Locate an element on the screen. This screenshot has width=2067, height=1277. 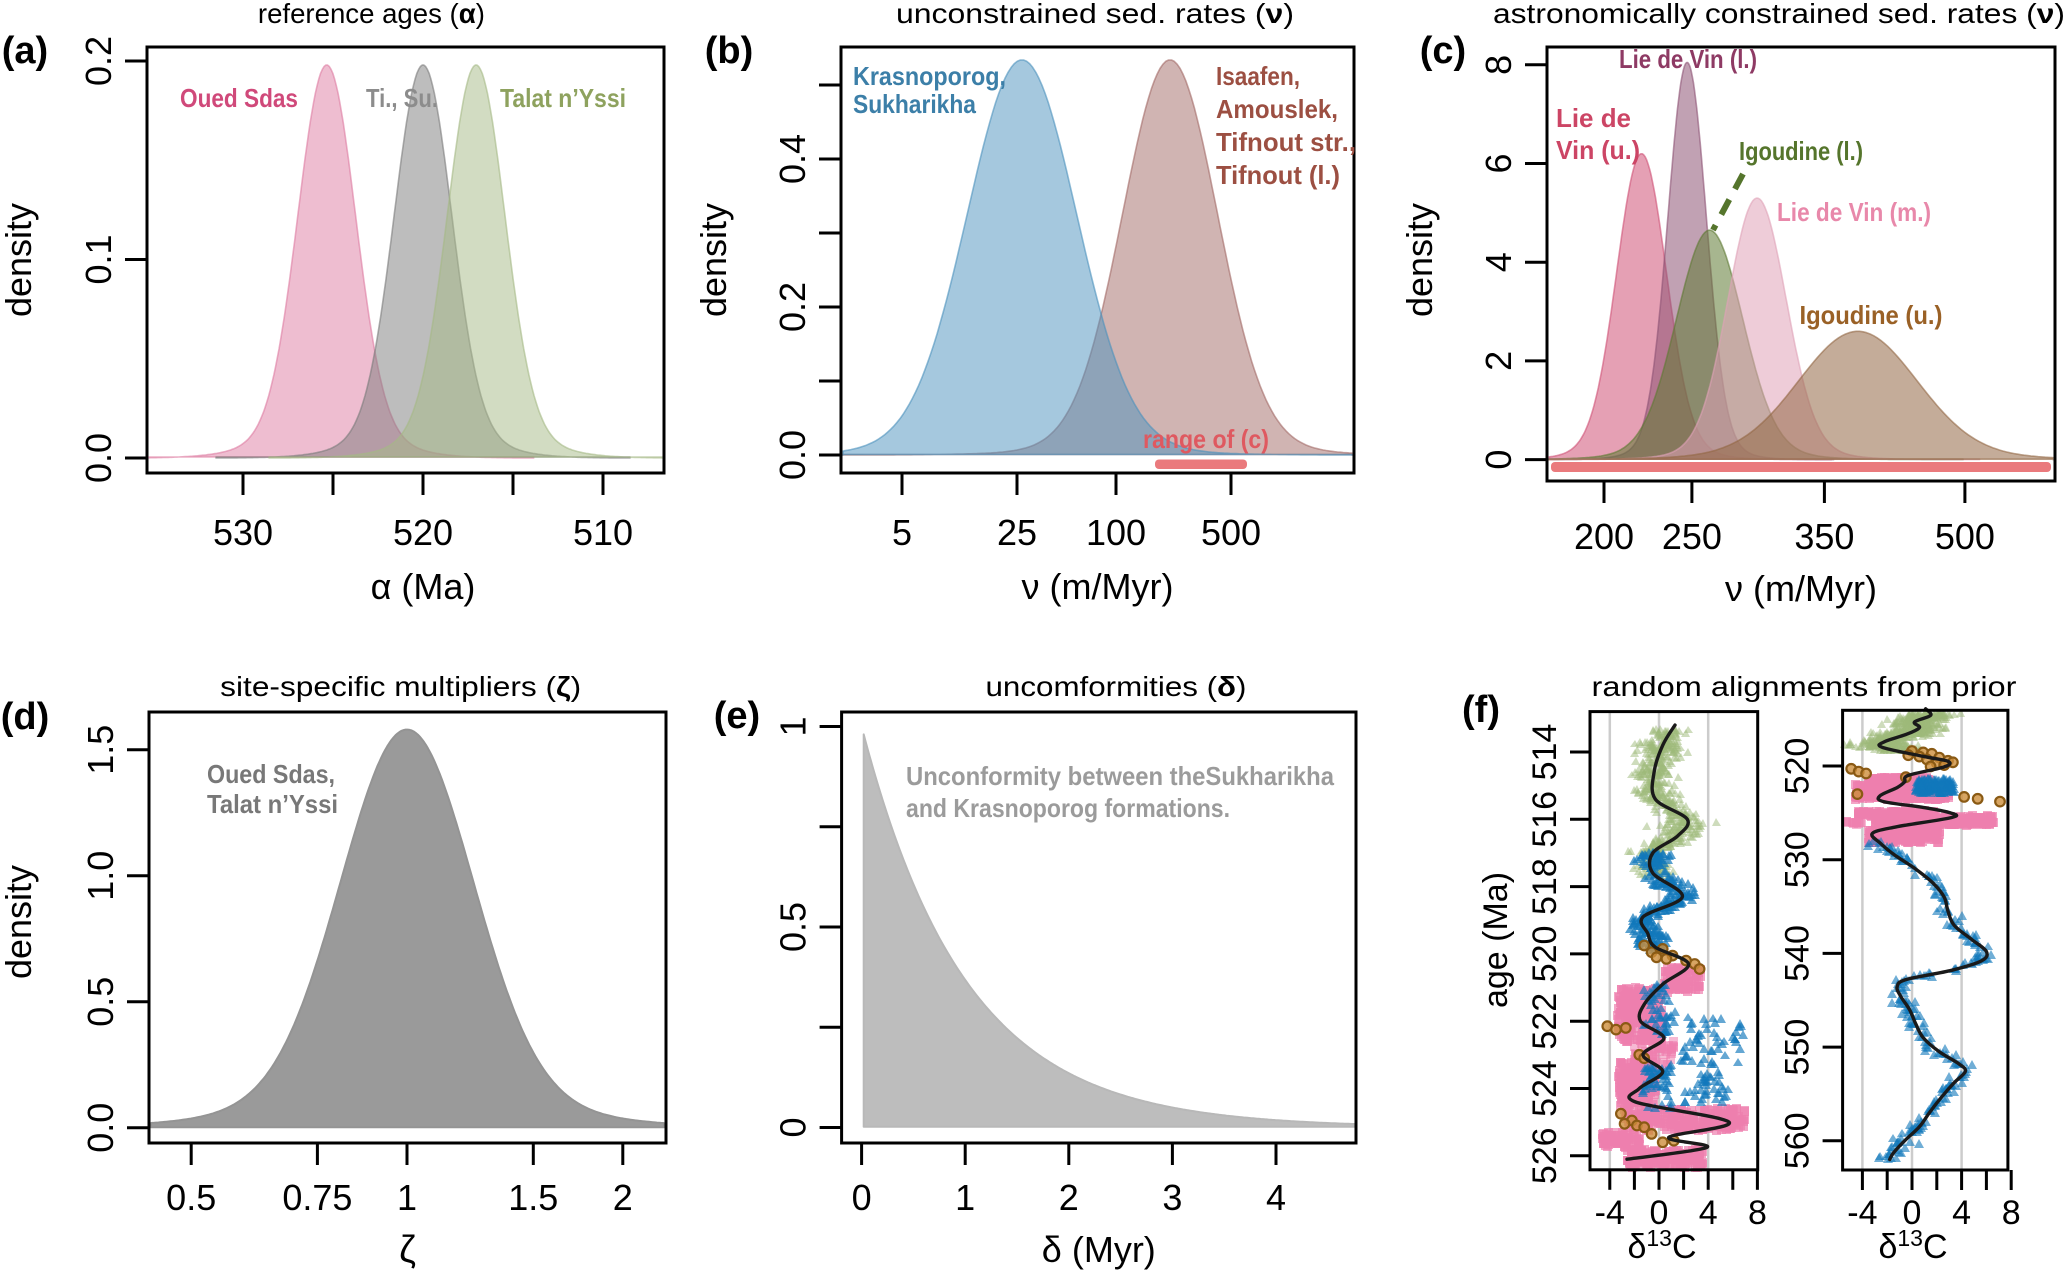
svg-text: Tifnout str., is located at coordinates (1286, 142).